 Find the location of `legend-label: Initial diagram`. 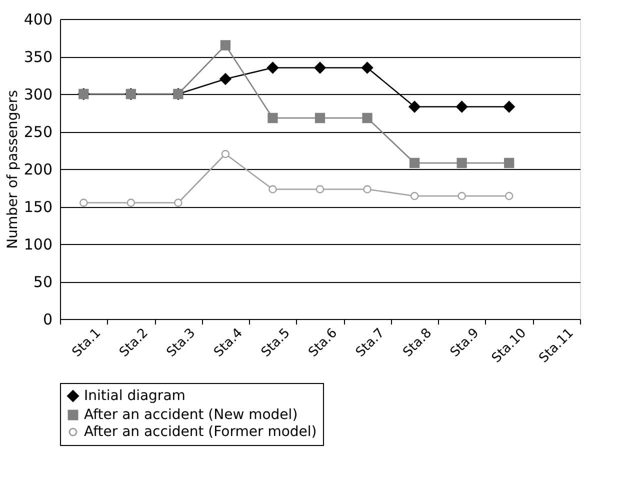

legend-label: Initial diagram is located at coordinates (135, 396).